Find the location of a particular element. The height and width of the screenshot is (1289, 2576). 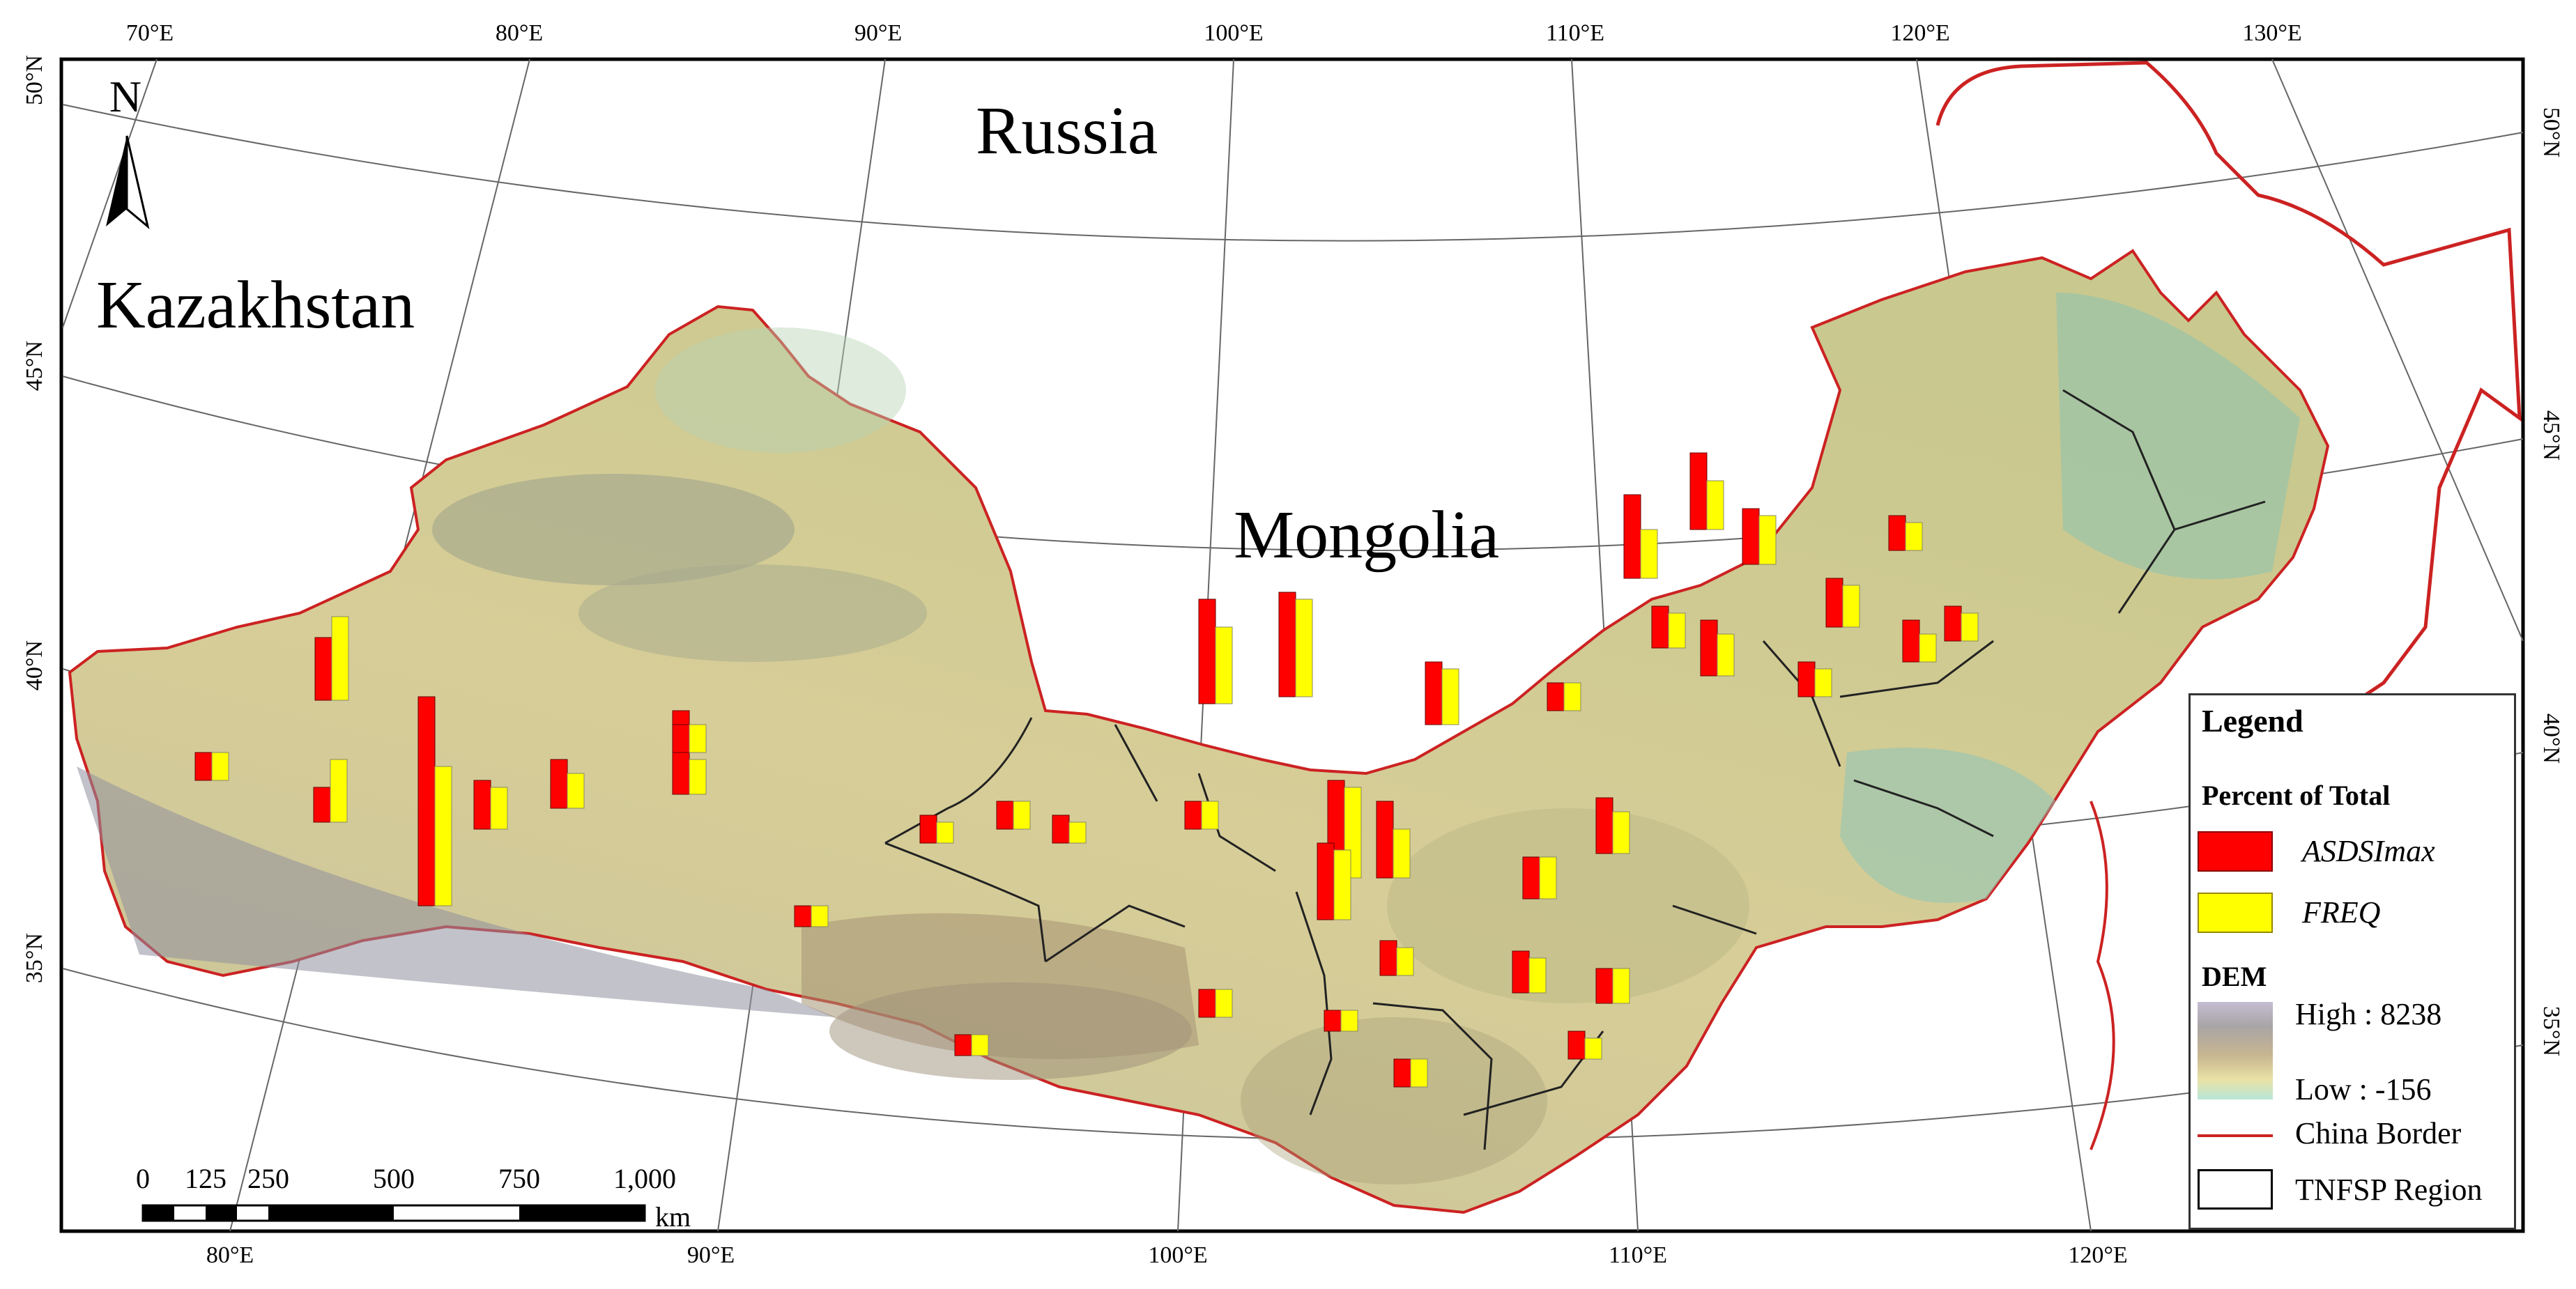

tick-top: 80°E is located at coordinates (519, 33).